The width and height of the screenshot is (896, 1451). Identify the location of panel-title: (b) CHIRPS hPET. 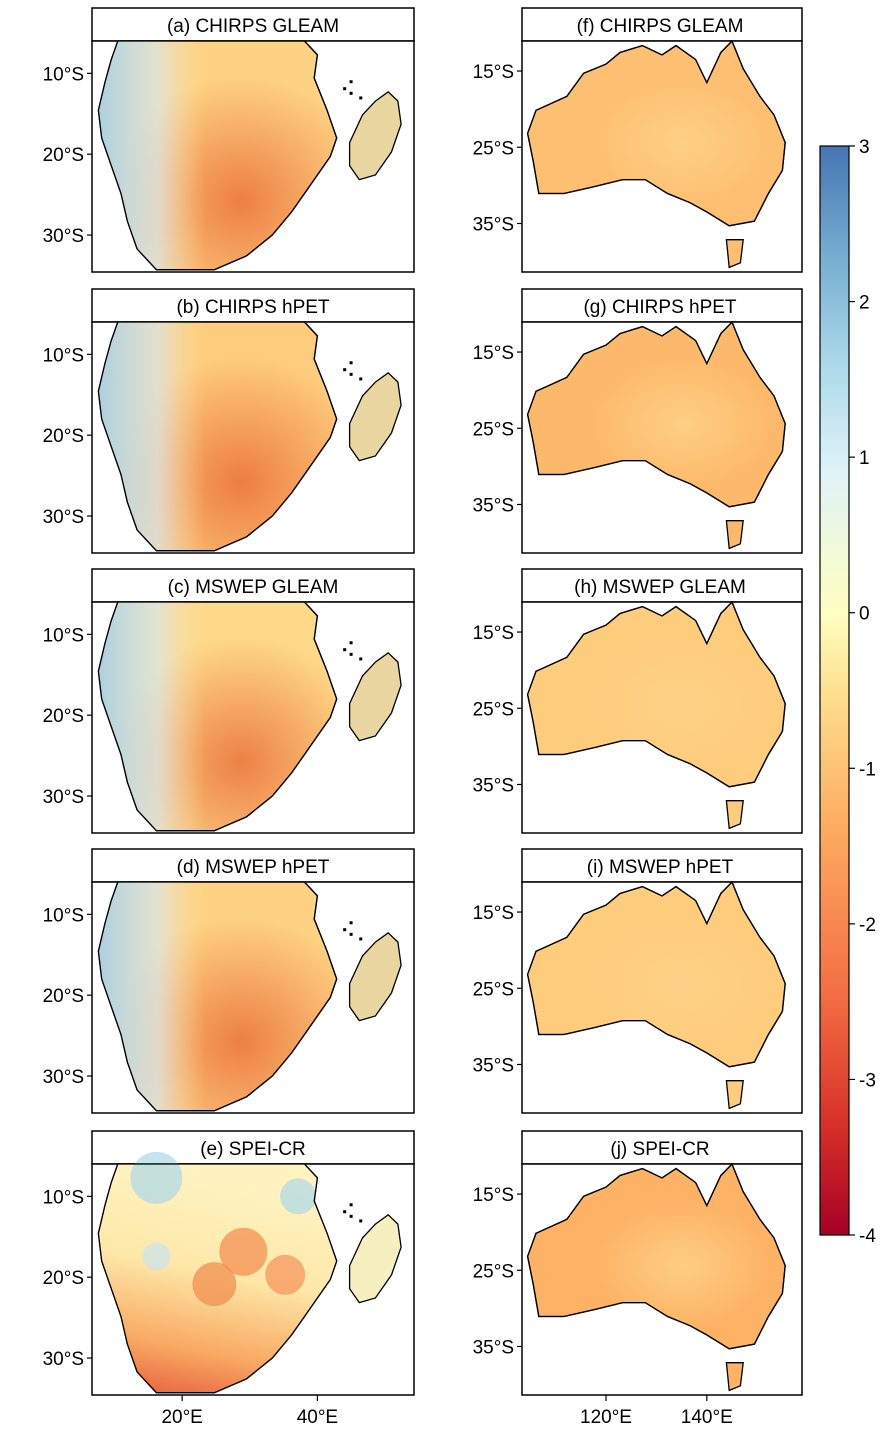
(252, 307).